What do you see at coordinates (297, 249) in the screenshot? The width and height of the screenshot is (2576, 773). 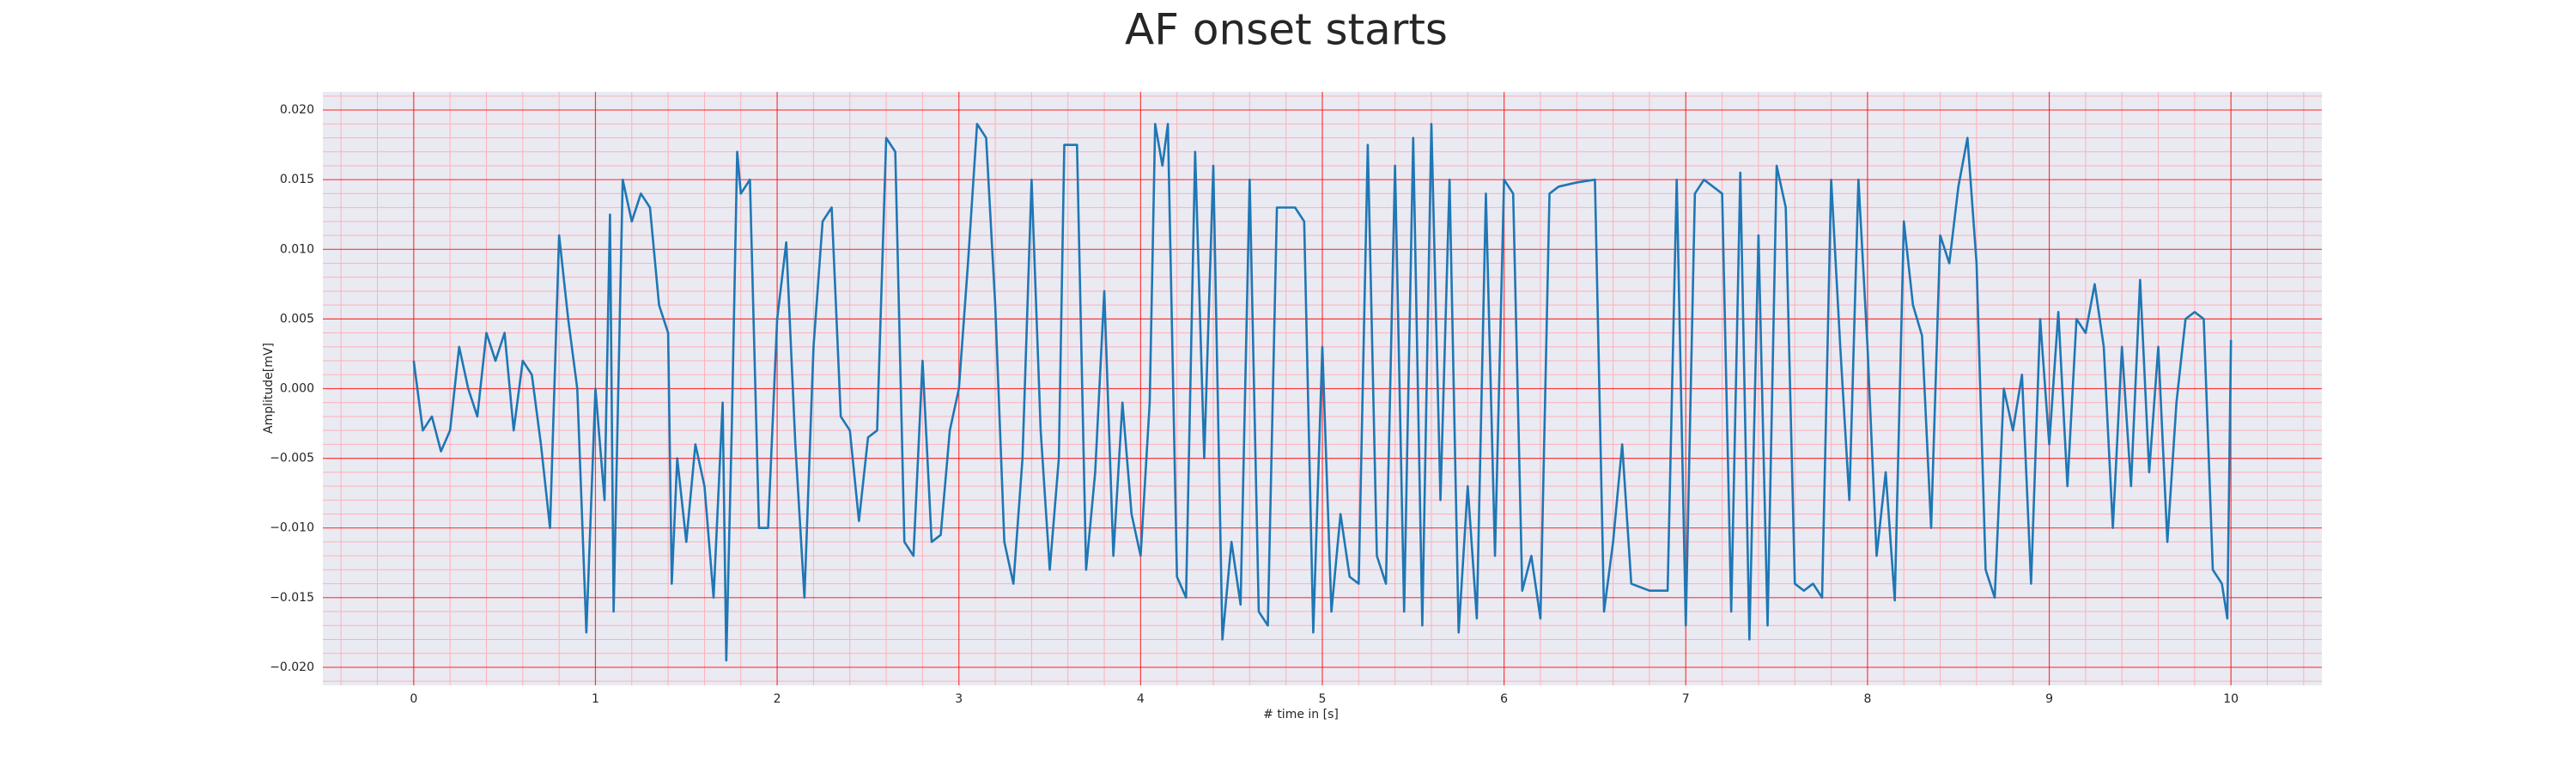 I see `y-tick-label: 0.010` at bounding box center [297, 249].